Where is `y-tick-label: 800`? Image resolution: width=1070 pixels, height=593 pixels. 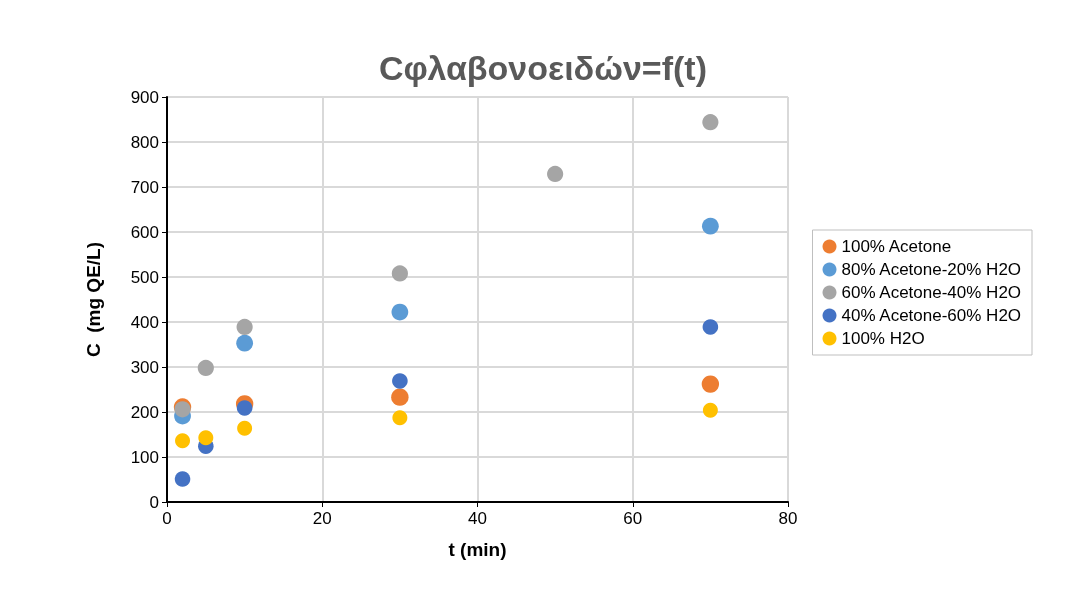 y-tick-label: 800 is located at coordinates (144, 142).